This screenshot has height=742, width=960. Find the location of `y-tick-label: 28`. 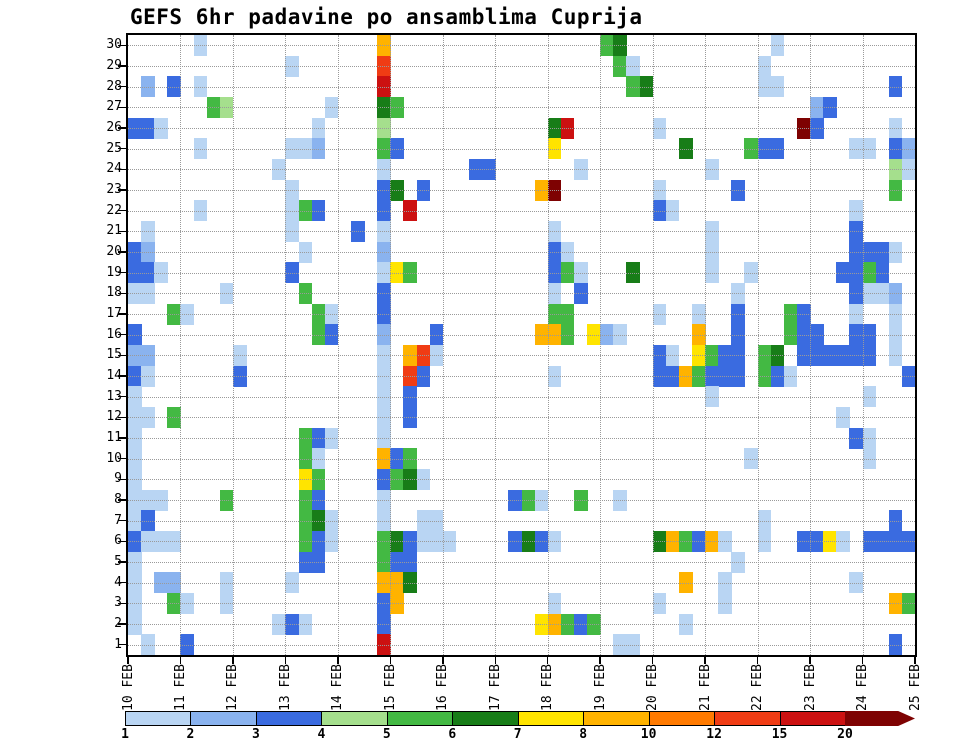

y-tick-label: 28 is located at coordinates (114, 86).